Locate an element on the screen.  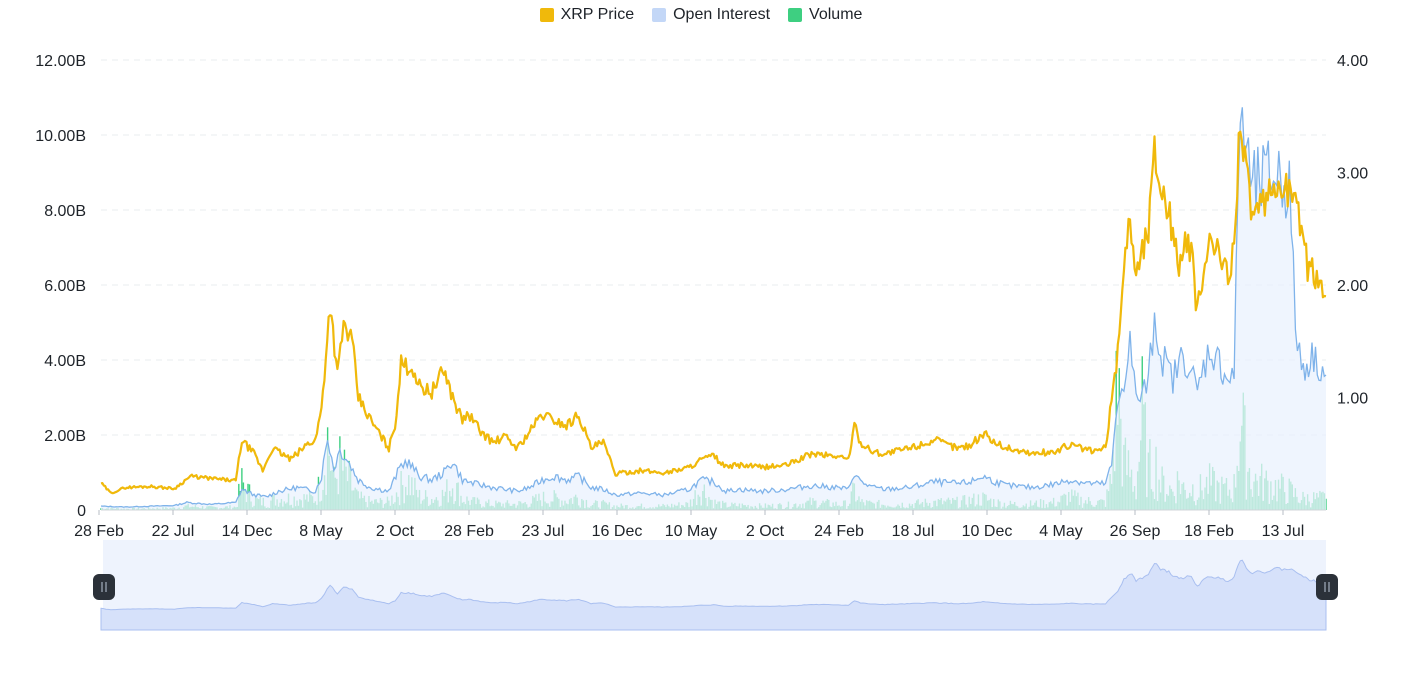
x-tick-label: 26 Sep is located at coordinates (1135, 531).